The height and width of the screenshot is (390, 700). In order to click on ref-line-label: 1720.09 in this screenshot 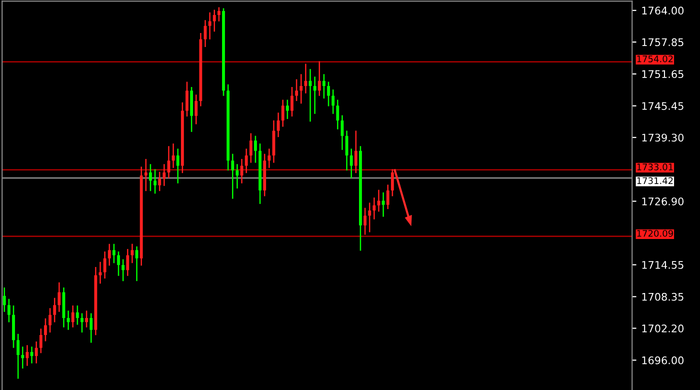, I will do `click(655, 233)`.